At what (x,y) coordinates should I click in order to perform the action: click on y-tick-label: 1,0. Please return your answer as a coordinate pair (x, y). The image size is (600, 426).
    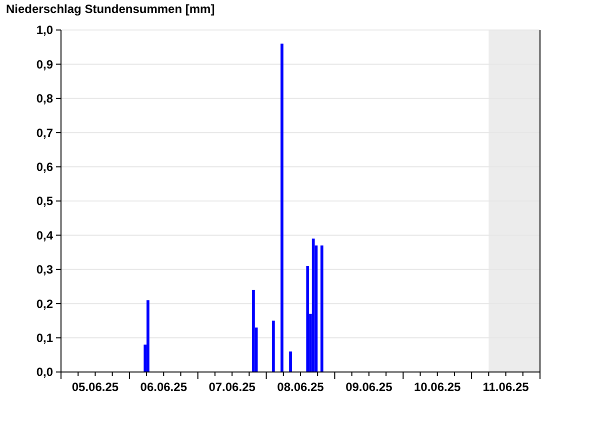
    Looking at the image, I should click on (45, 30).